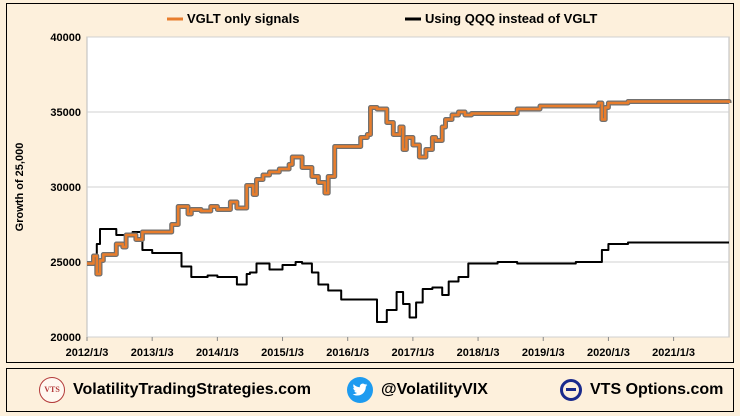  I want to click on twitter-handle: @VolatilityVIX, so click(434, 389).